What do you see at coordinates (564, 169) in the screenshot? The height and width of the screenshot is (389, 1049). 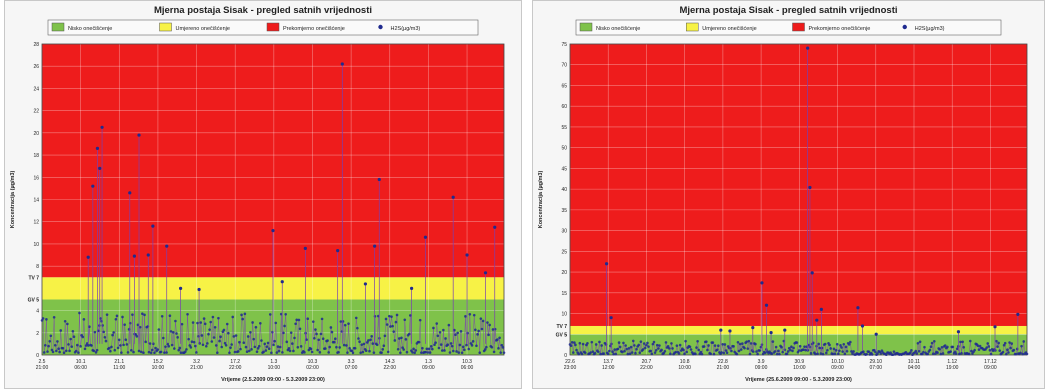 I see `y-tick-label: 45` at bounding box center [564, 169].